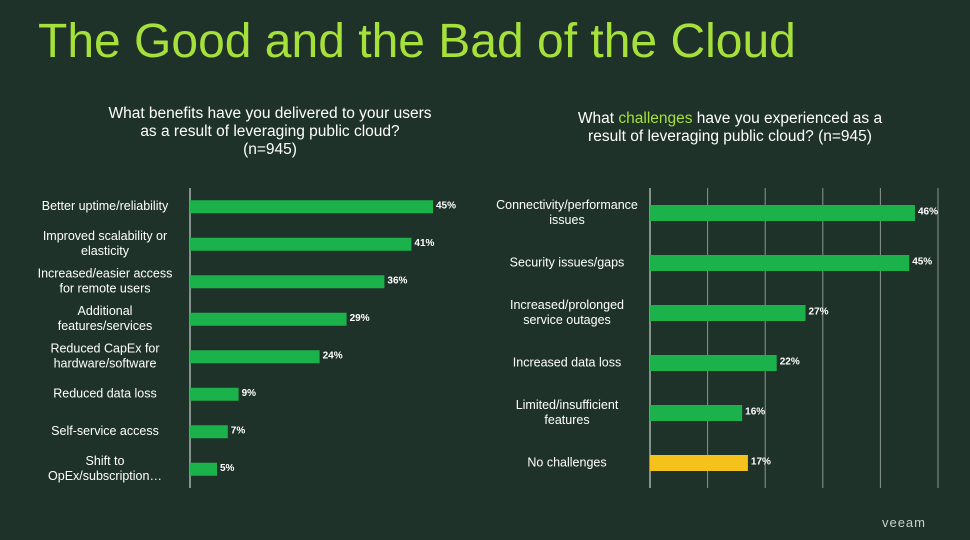 The image size is (970, 540). I want to click on challenges-question-highlight: challenges, so click(655, 118).